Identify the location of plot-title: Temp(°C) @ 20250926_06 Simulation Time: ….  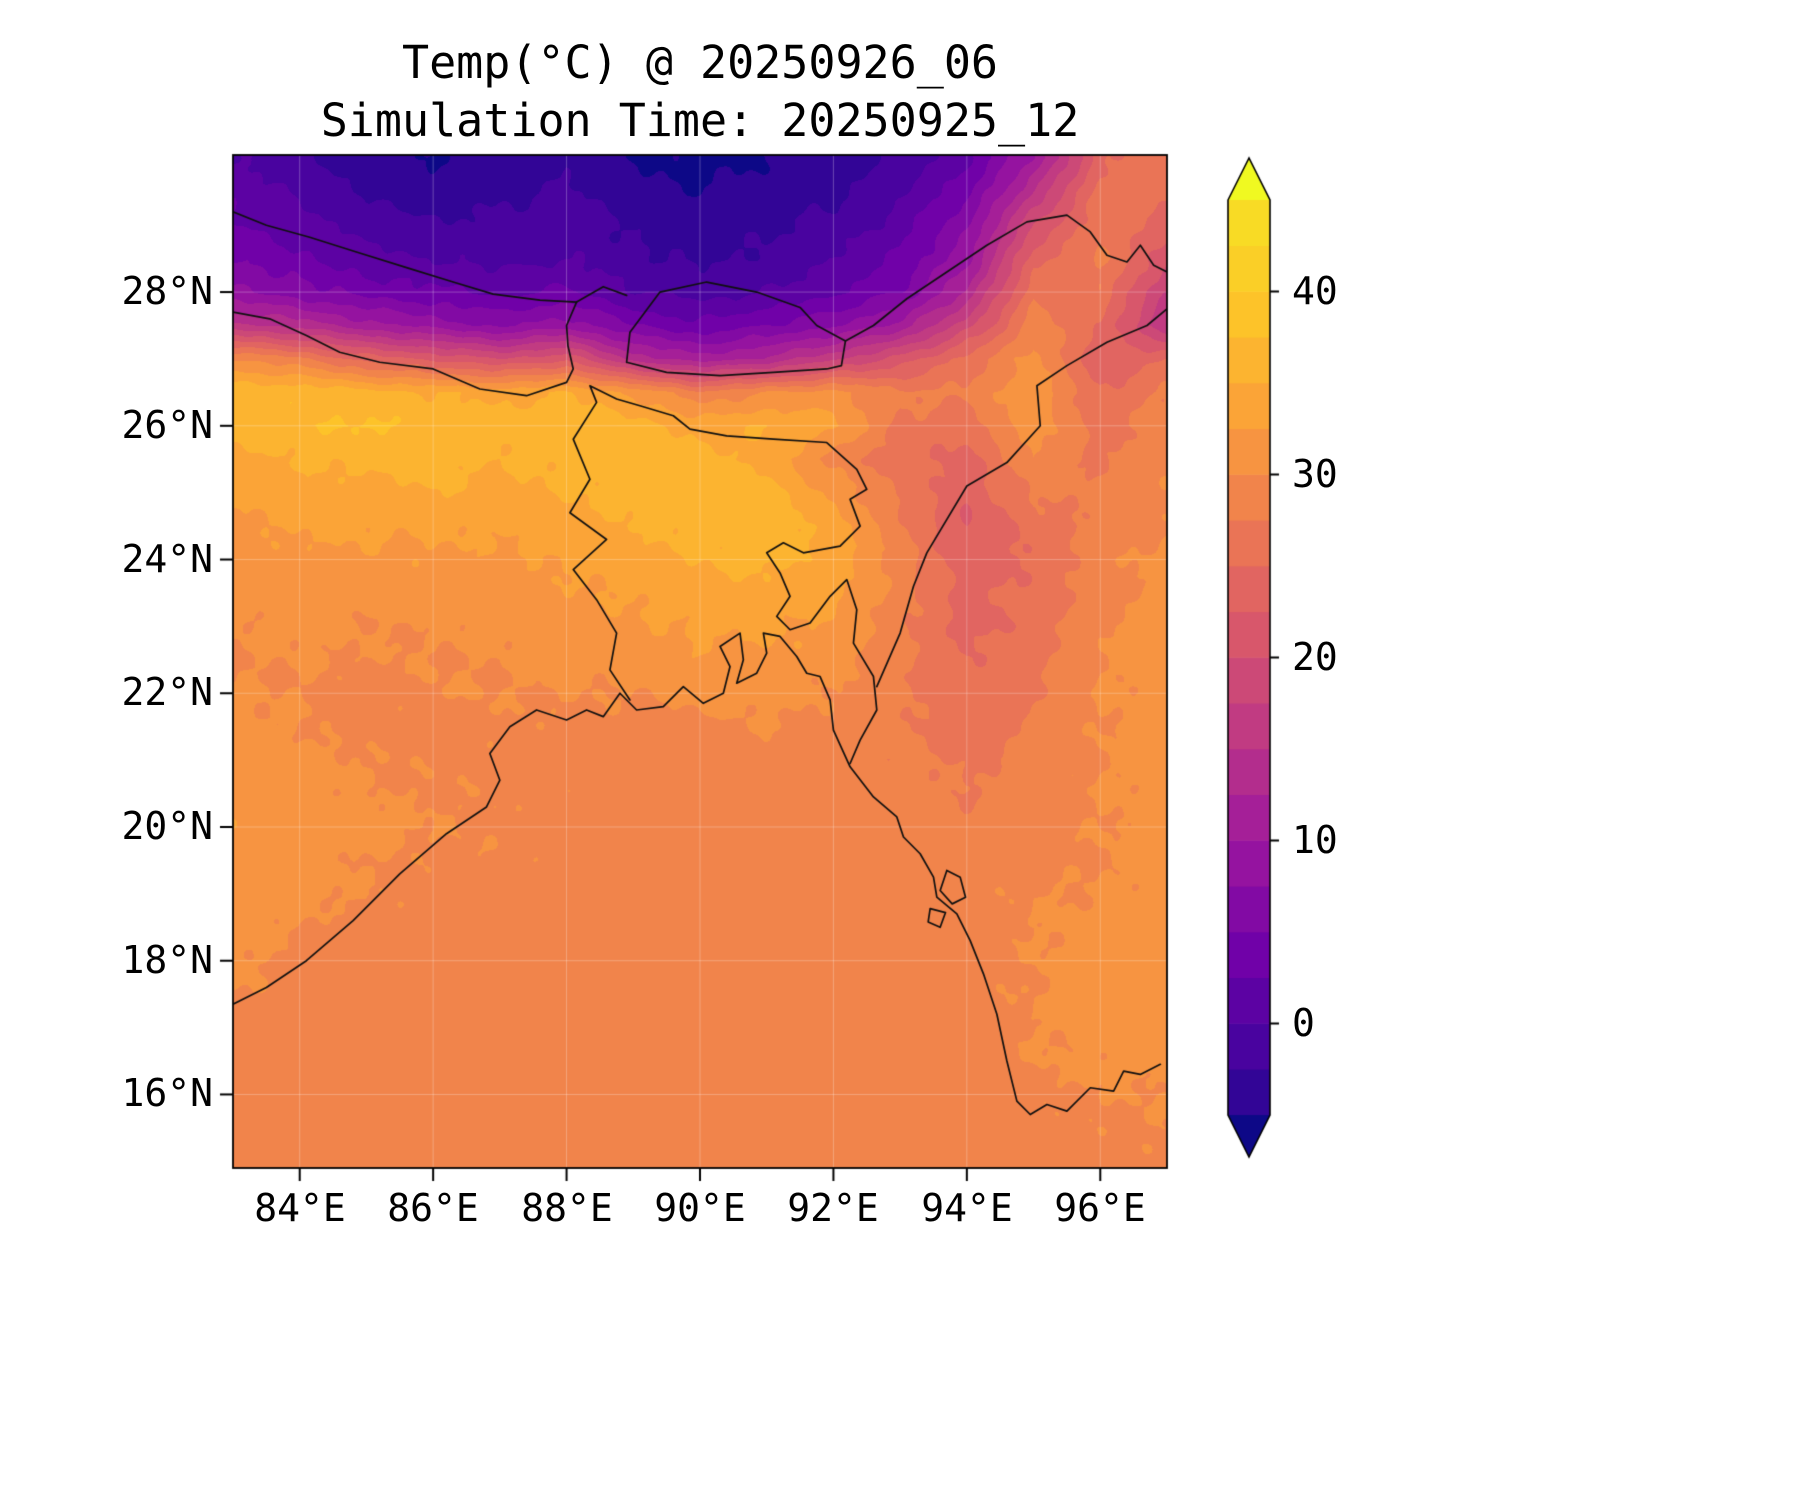
(700, 91).